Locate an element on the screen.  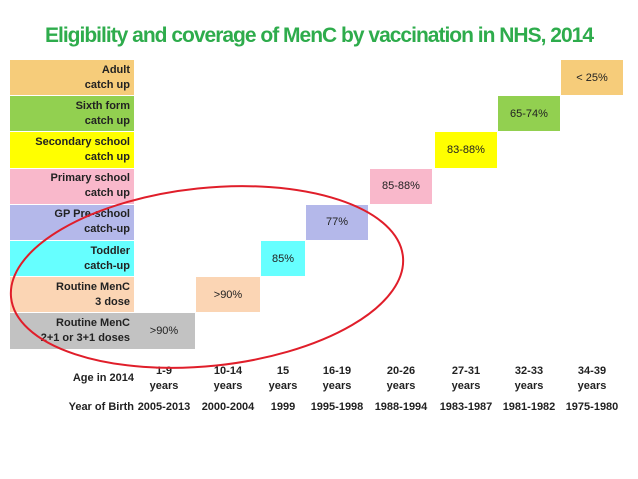
age-tick-label: 16-19 years is located at coordinates (337, 378).